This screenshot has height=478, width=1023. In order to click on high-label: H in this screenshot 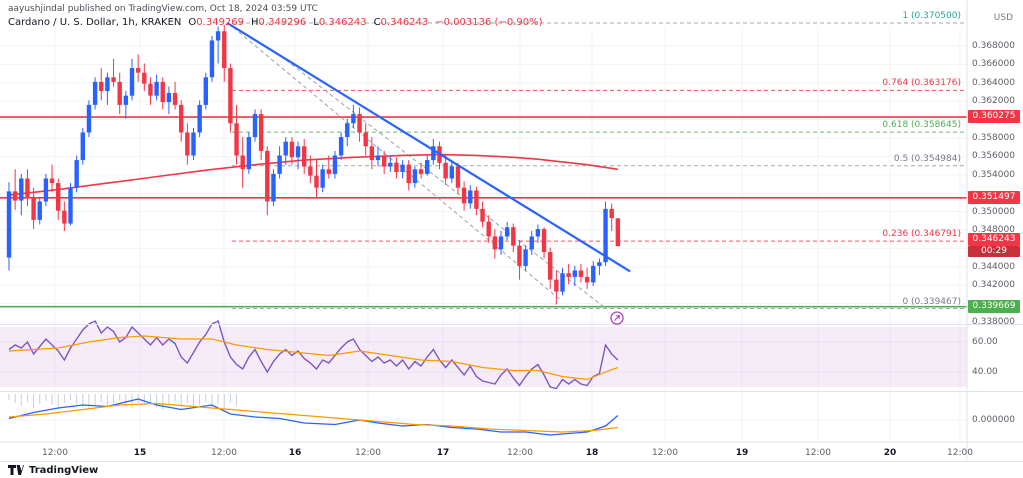, I will do `click(255, 22)`.